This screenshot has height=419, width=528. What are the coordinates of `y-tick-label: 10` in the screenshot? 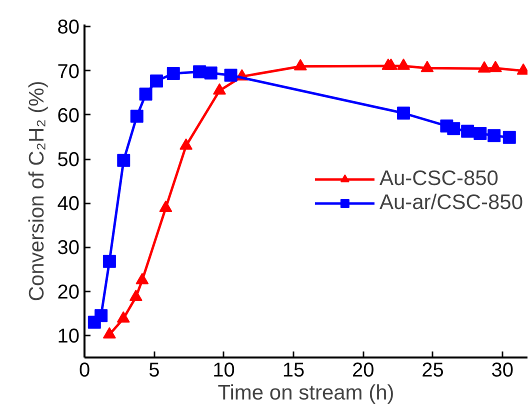 It's located at (68, 336).